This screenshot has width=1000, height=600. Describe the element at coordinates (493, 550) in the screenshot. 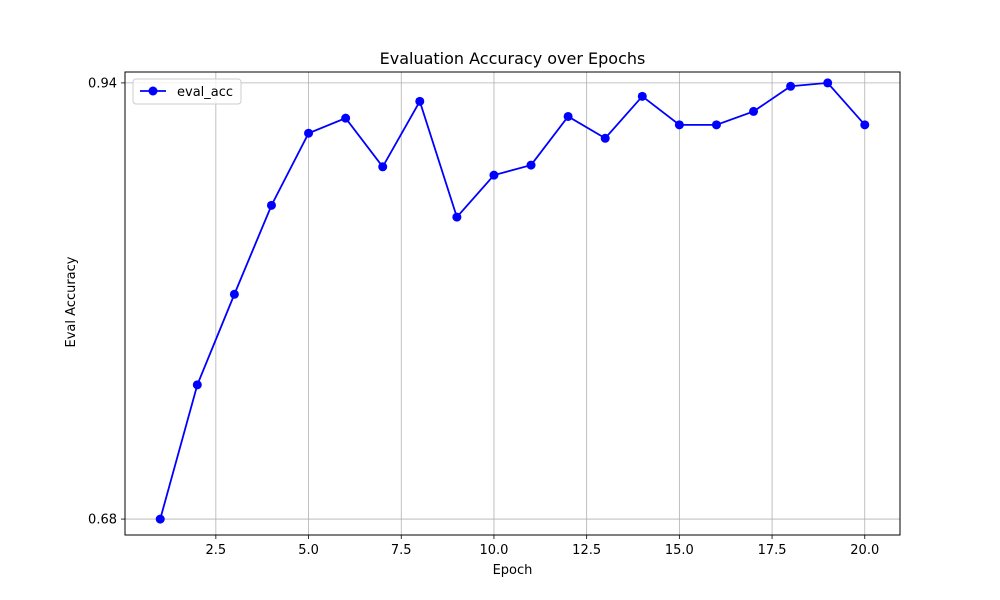

I see `x-tick-label: 10.0` at that location.